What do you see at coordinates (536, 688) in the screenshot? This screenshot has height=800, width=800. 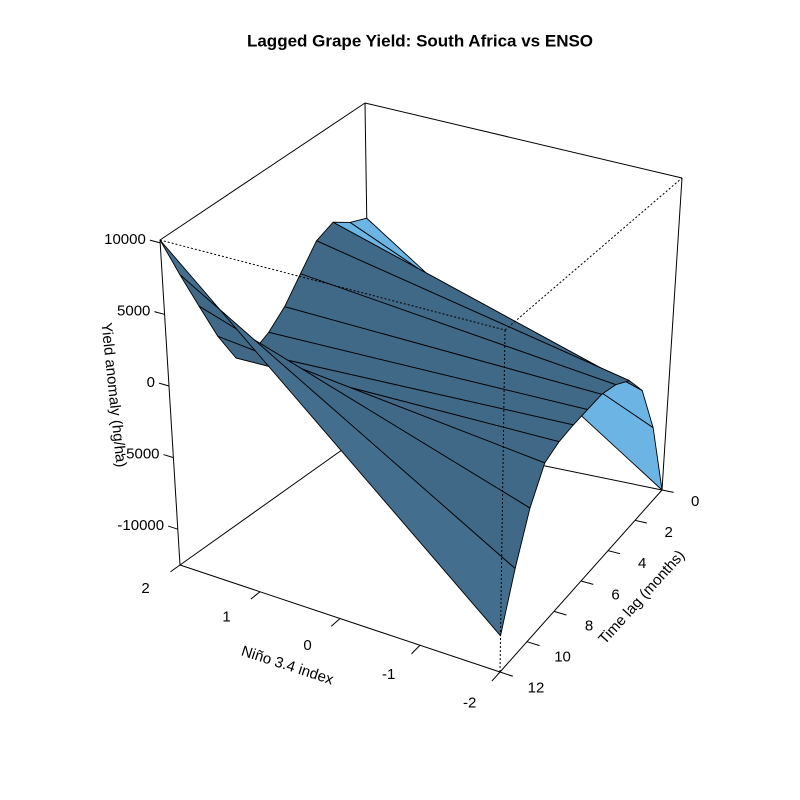 I see `y-tick-label: 12` at bounding box center [536, 688].